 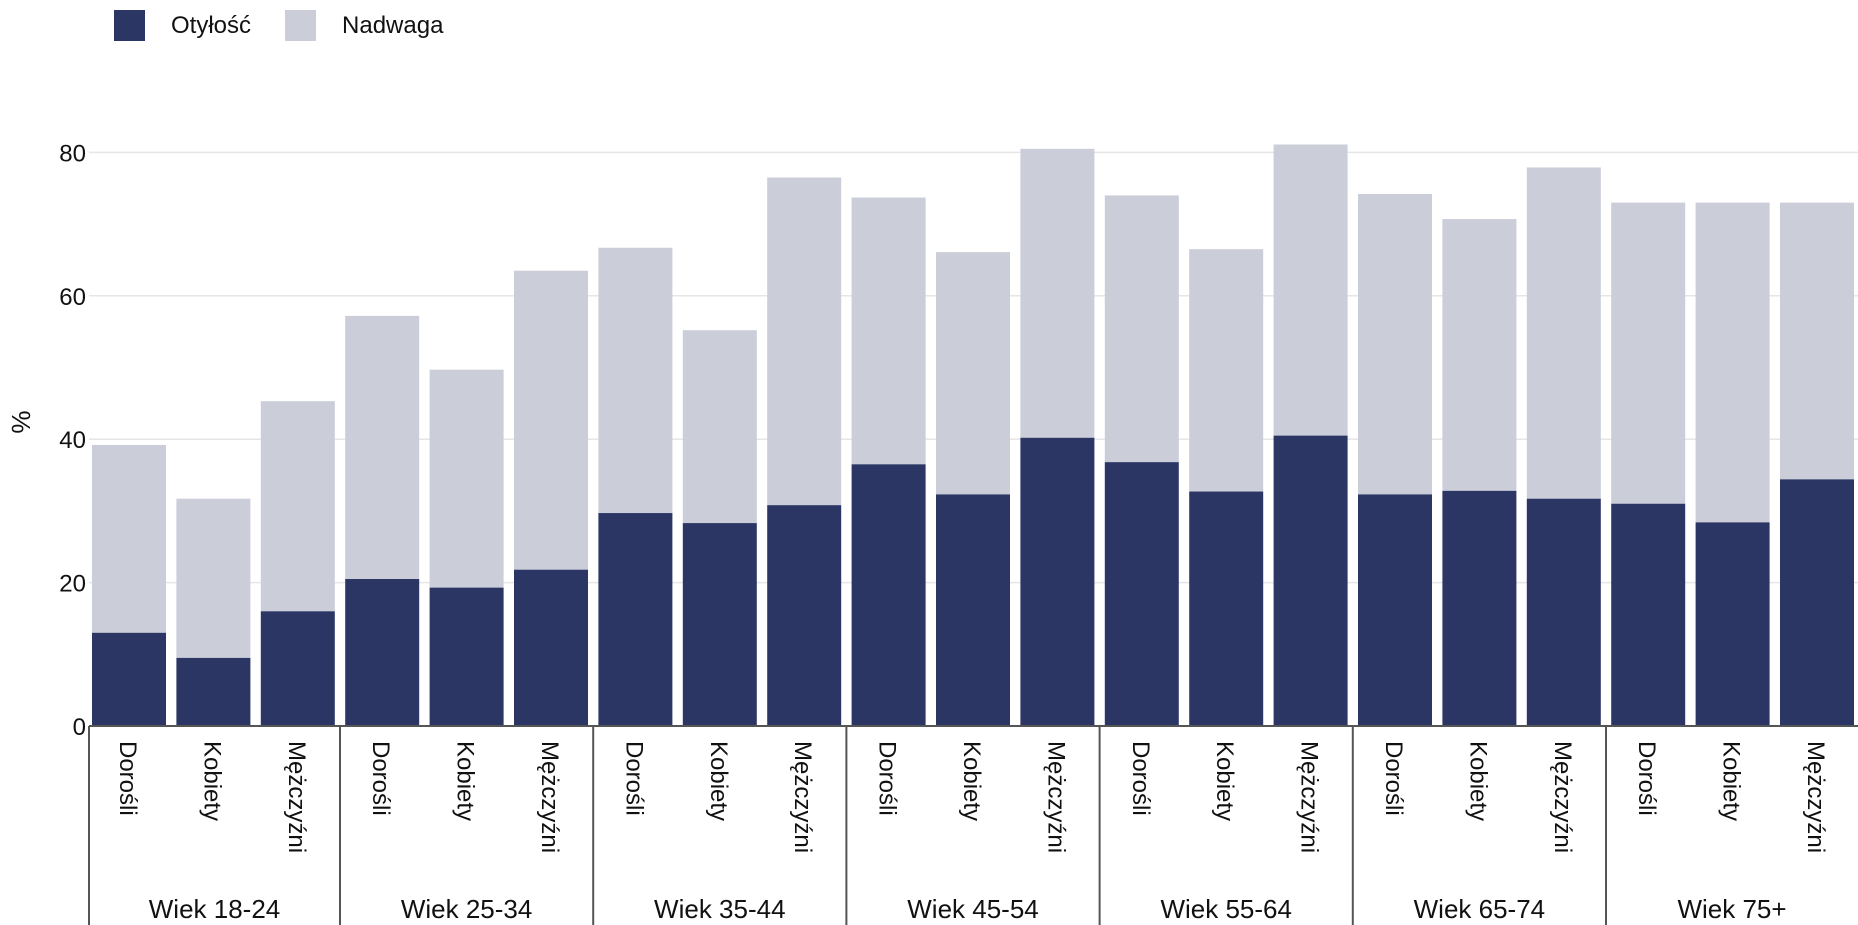 What do you see at coordinates (720, 909) in the screenshot?
I see `group-label: Wiek 35-44` at bounding box center [720, 909].